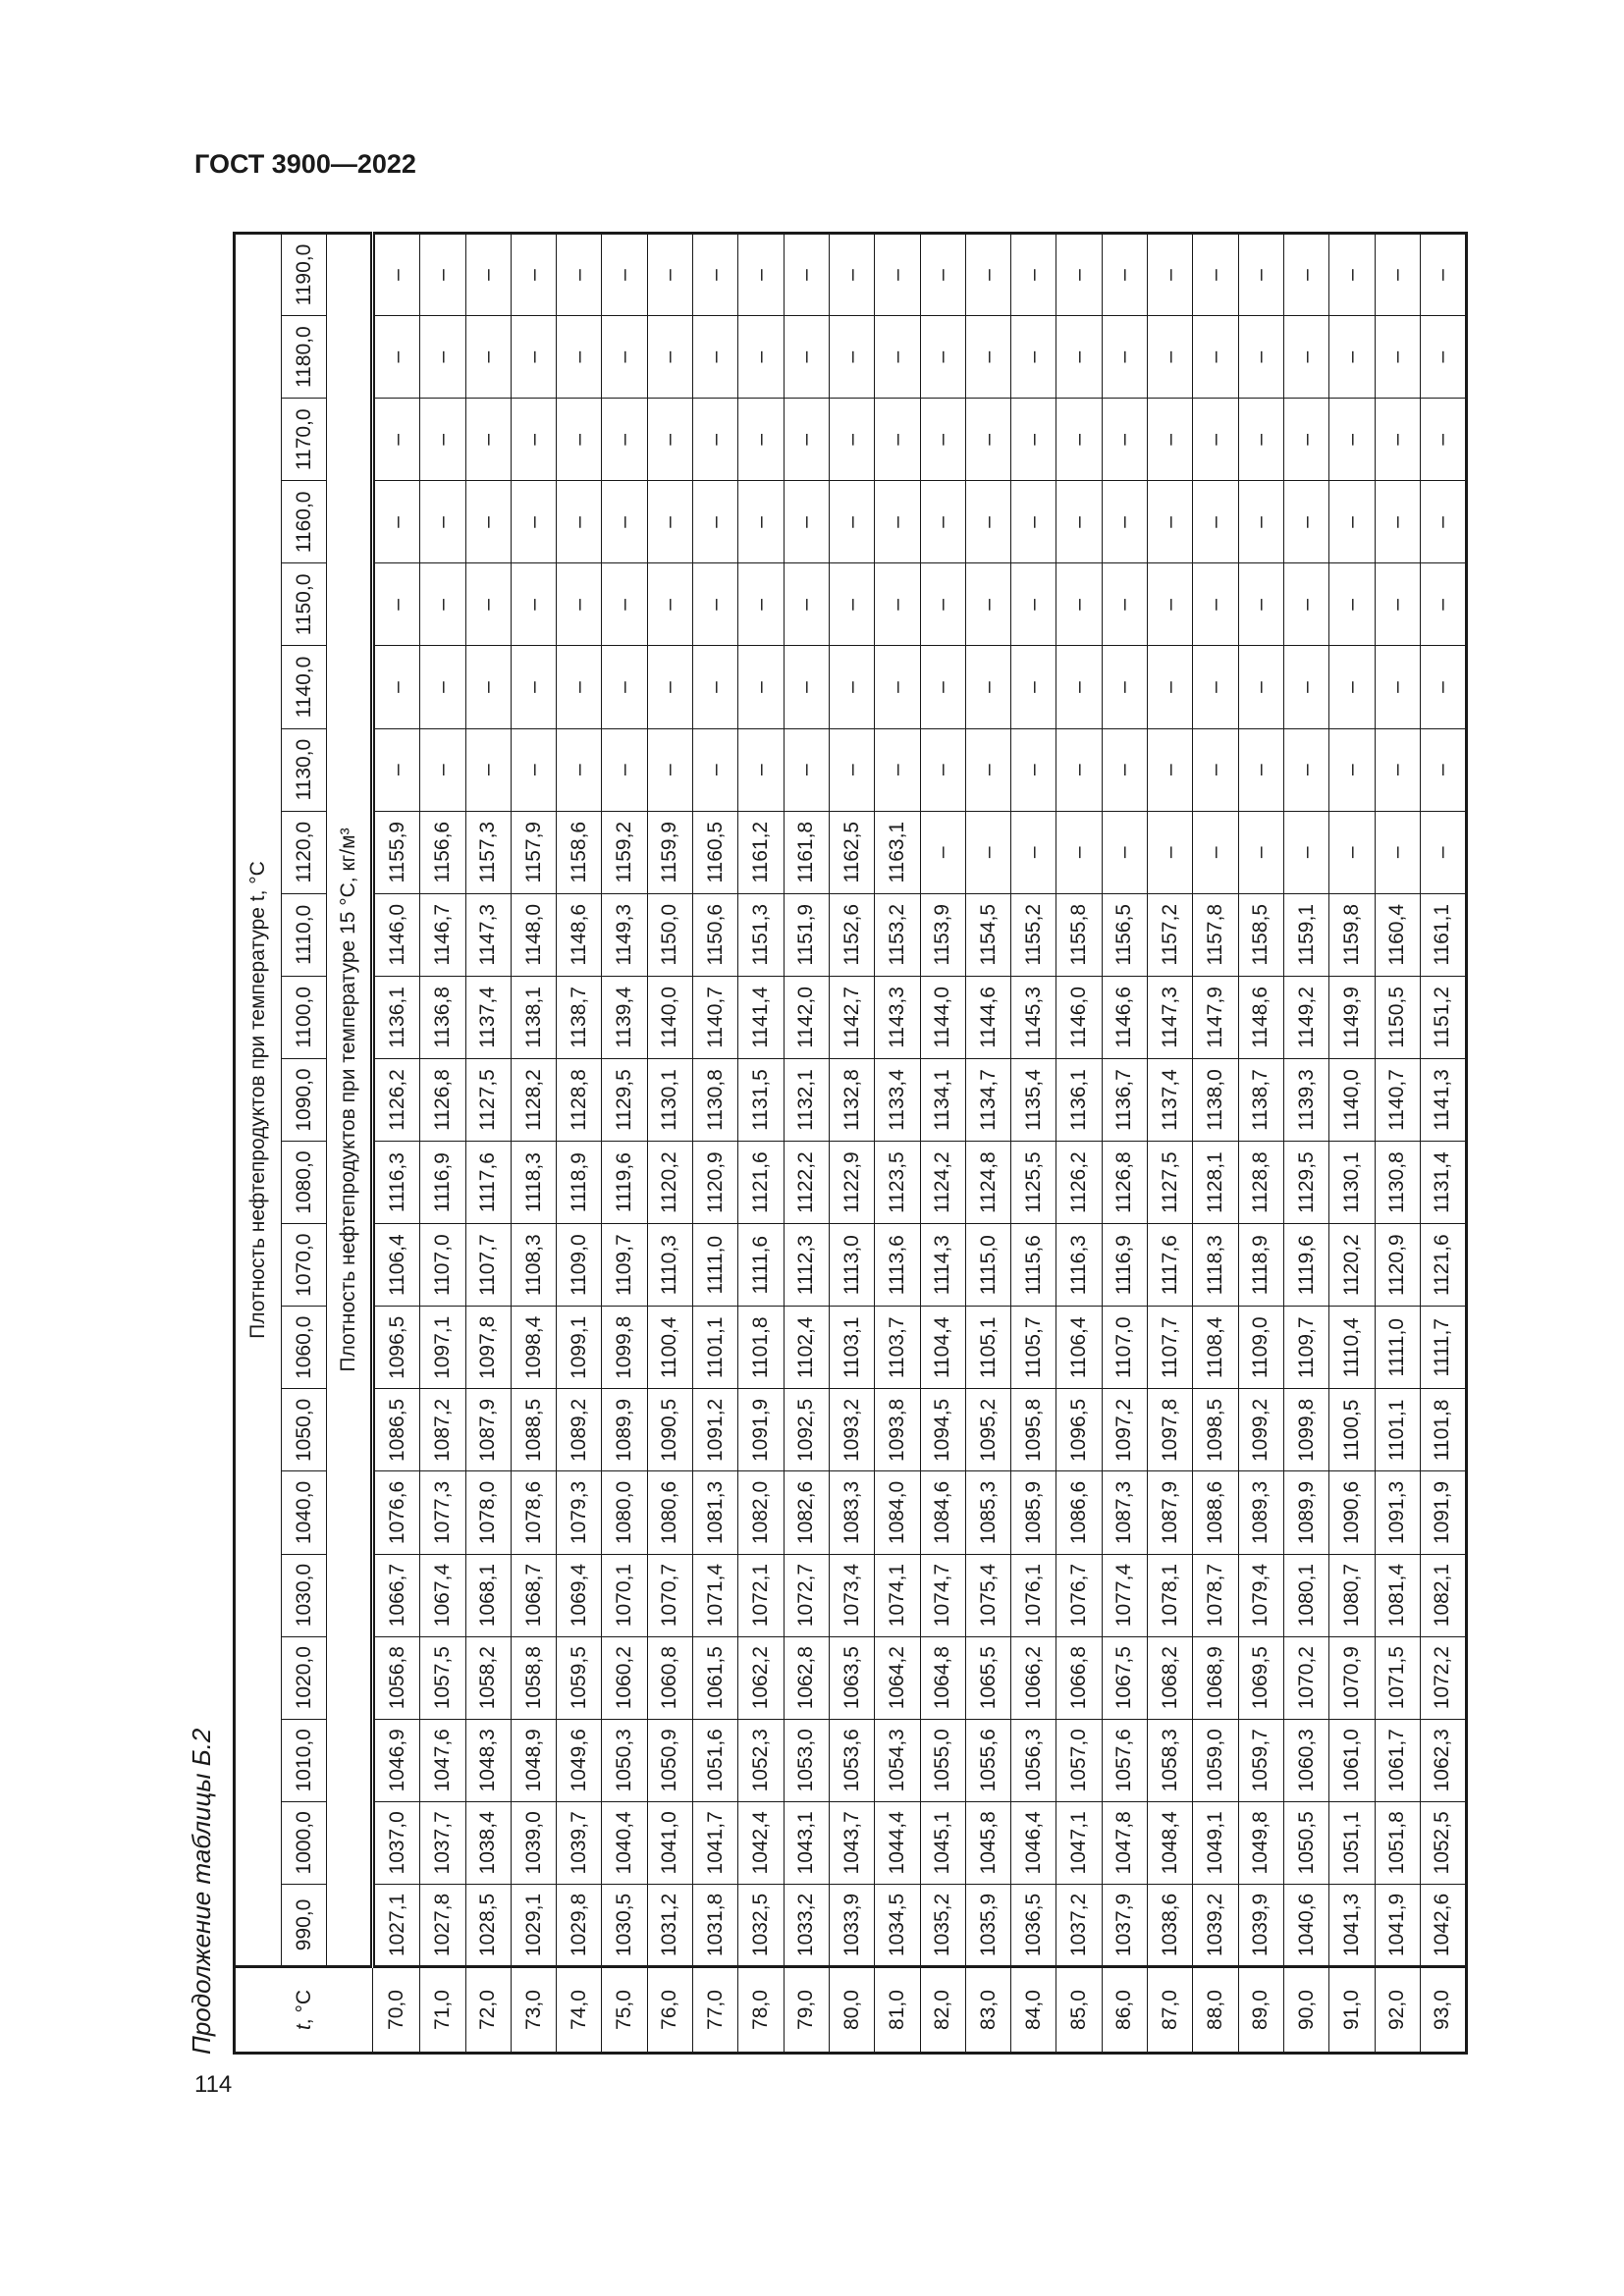  I want to click on density-cell: 1094,5, so click(943, 1429).